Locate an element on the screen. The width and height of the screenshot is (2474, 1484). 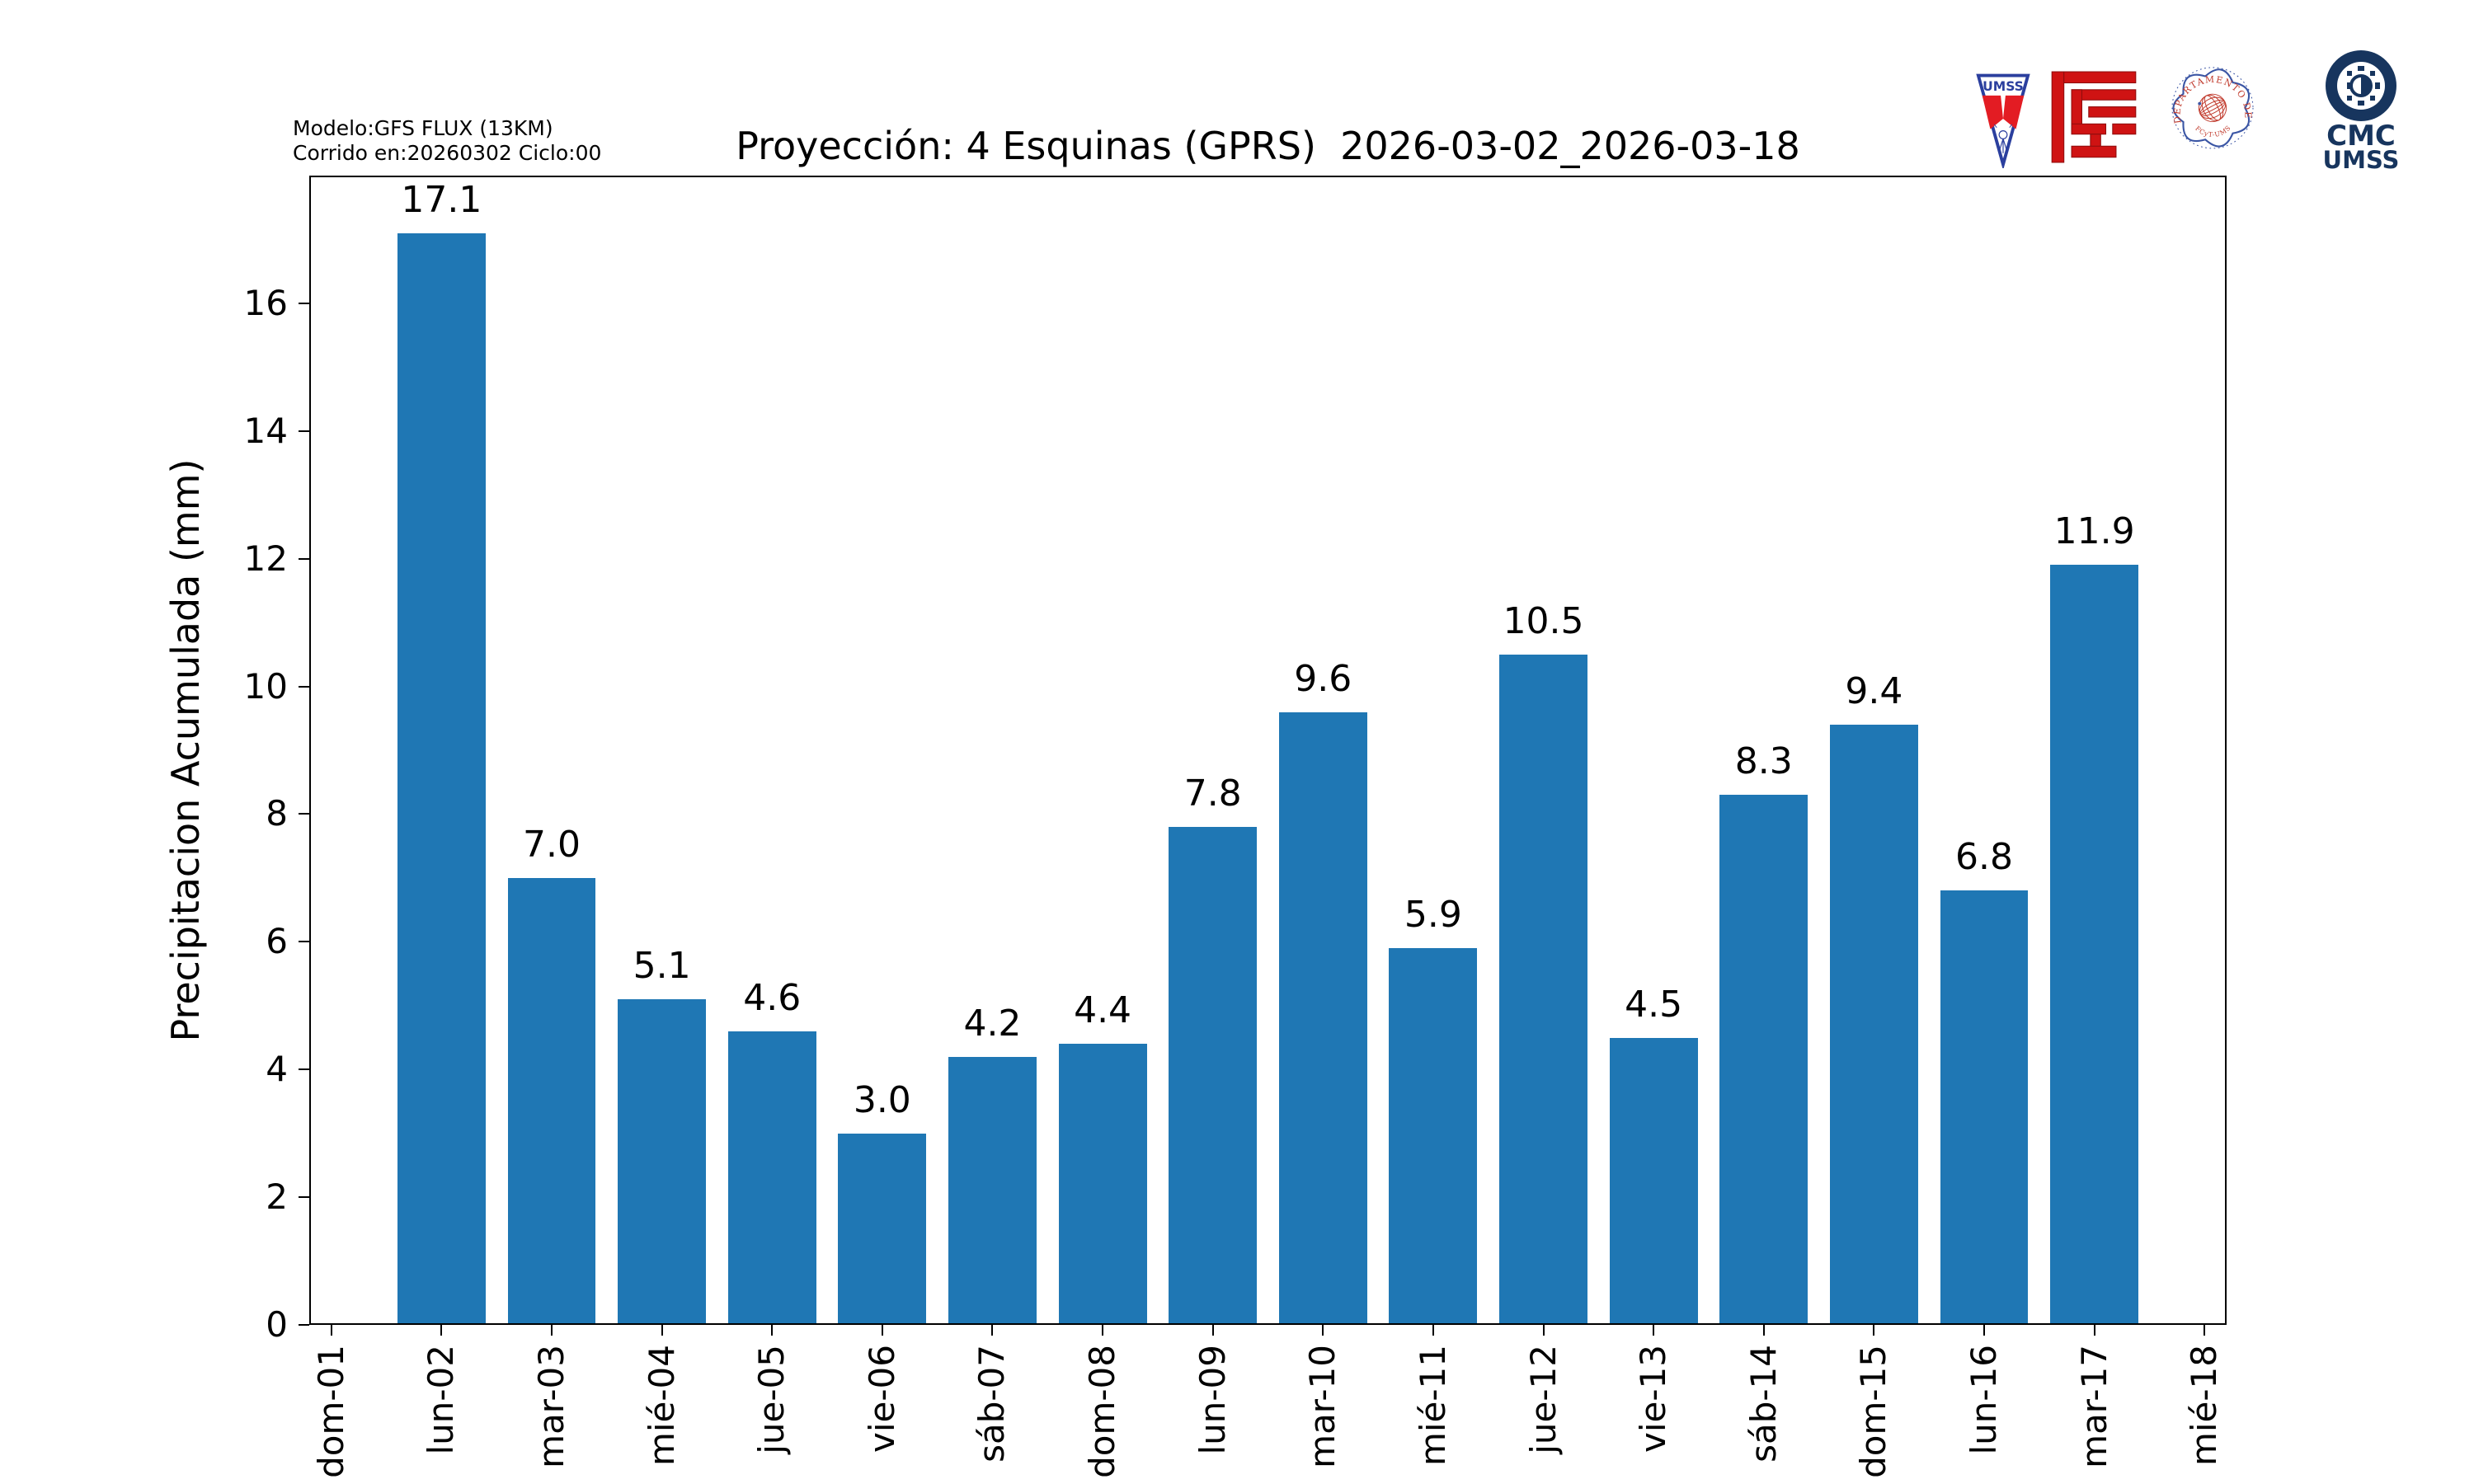
cmc-text-line2: UMSS is located at coordinates (2361, 158).